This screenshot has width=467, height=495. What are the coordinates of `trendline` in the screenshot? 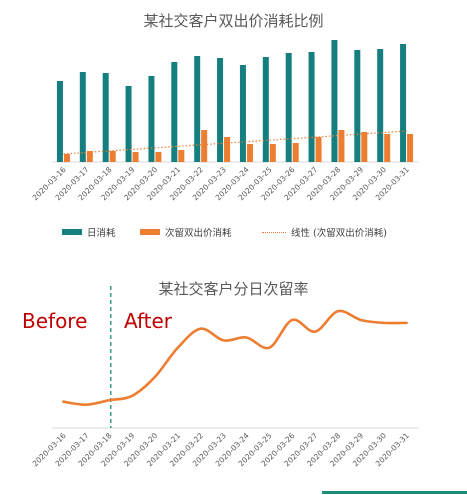 It's located at (235, 142).